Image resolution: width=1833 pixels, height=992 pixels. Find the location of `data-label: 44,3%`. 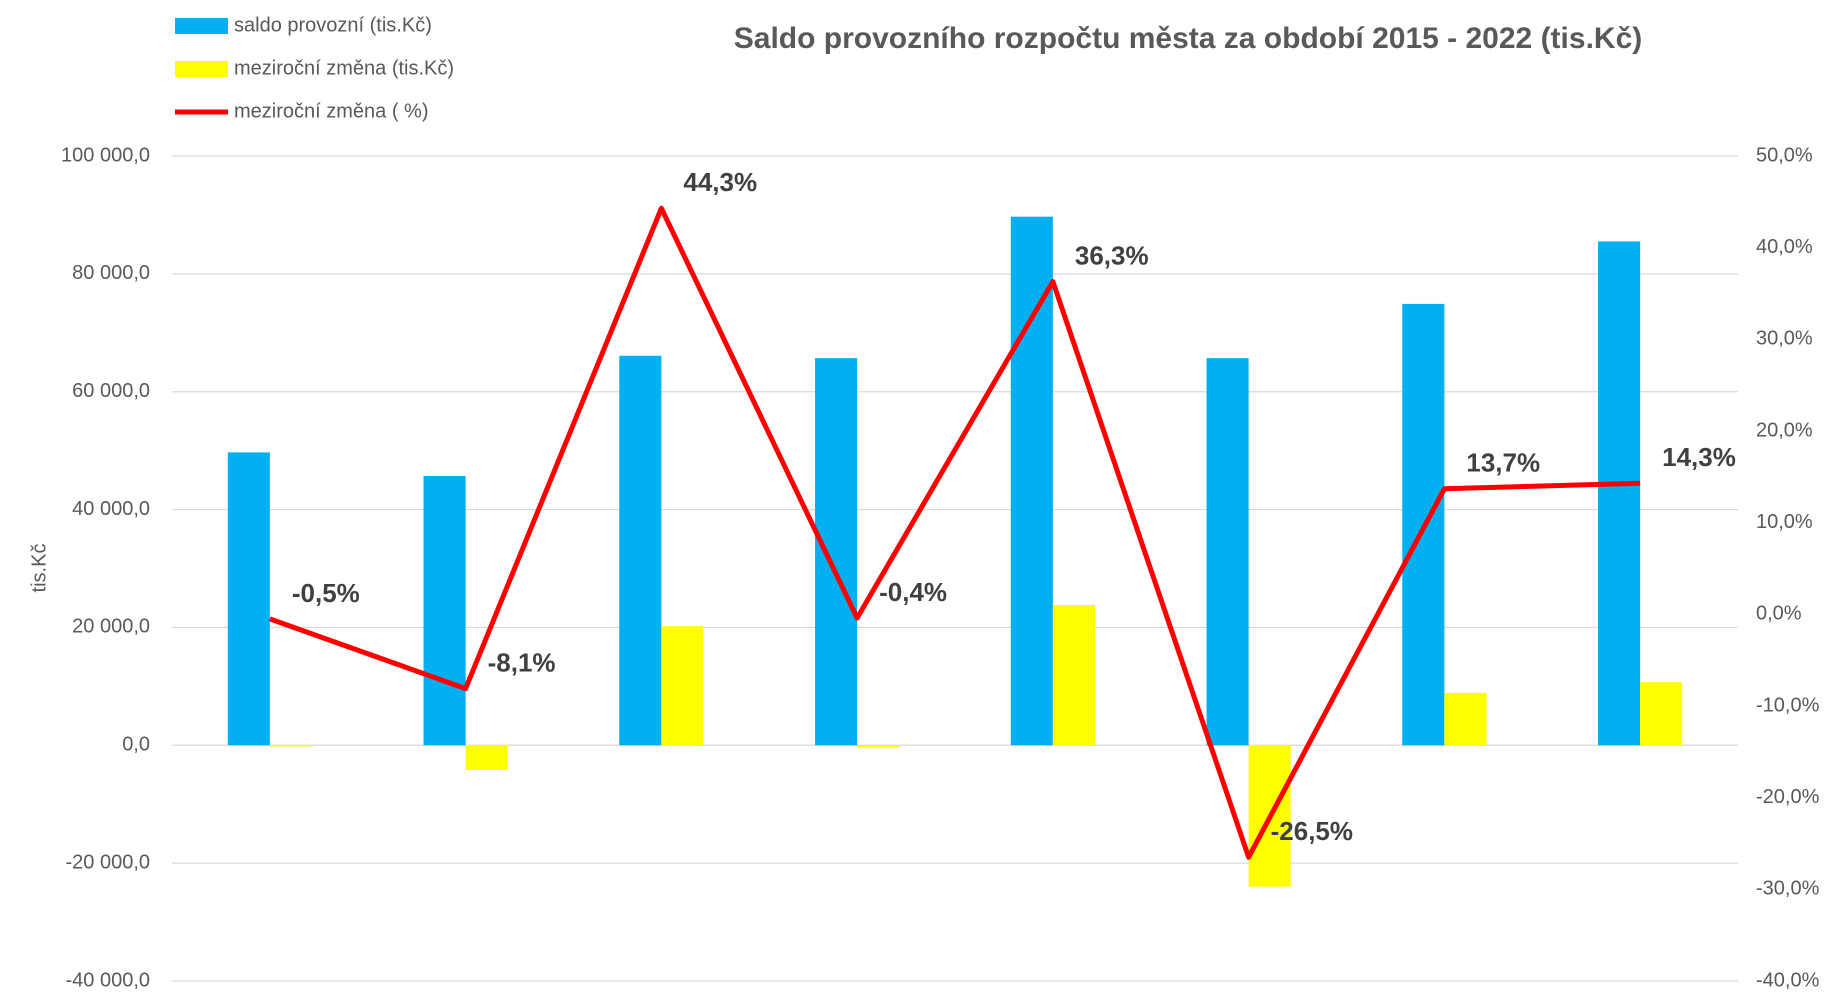

data-label: 44,3% is located at coordinates (720, 182).